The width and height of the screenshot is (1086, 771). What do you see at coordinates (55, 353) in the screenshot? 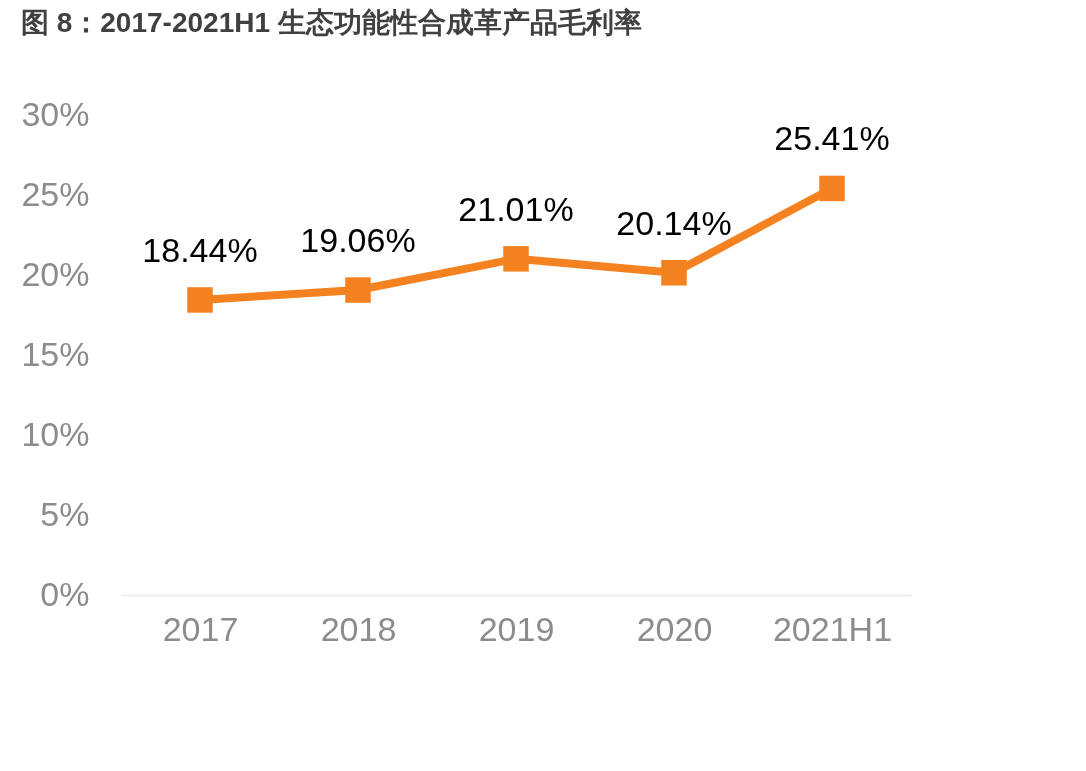
I see `y-tick-label: 15%` at bounding box center [55, 353].